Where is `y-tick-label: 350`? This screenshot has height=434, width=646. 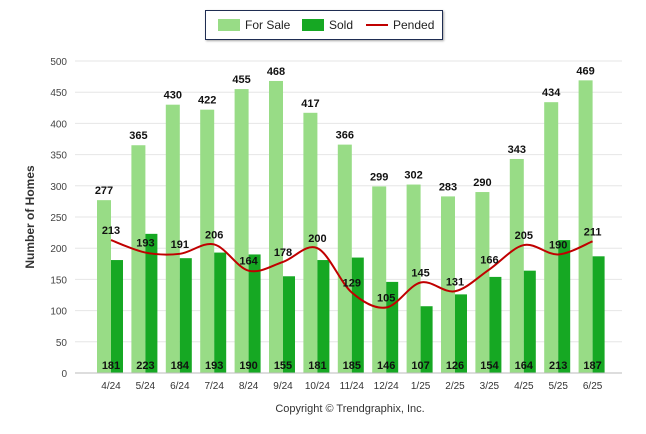 y-tick-label: 350 is located at coordinates (58, 156).